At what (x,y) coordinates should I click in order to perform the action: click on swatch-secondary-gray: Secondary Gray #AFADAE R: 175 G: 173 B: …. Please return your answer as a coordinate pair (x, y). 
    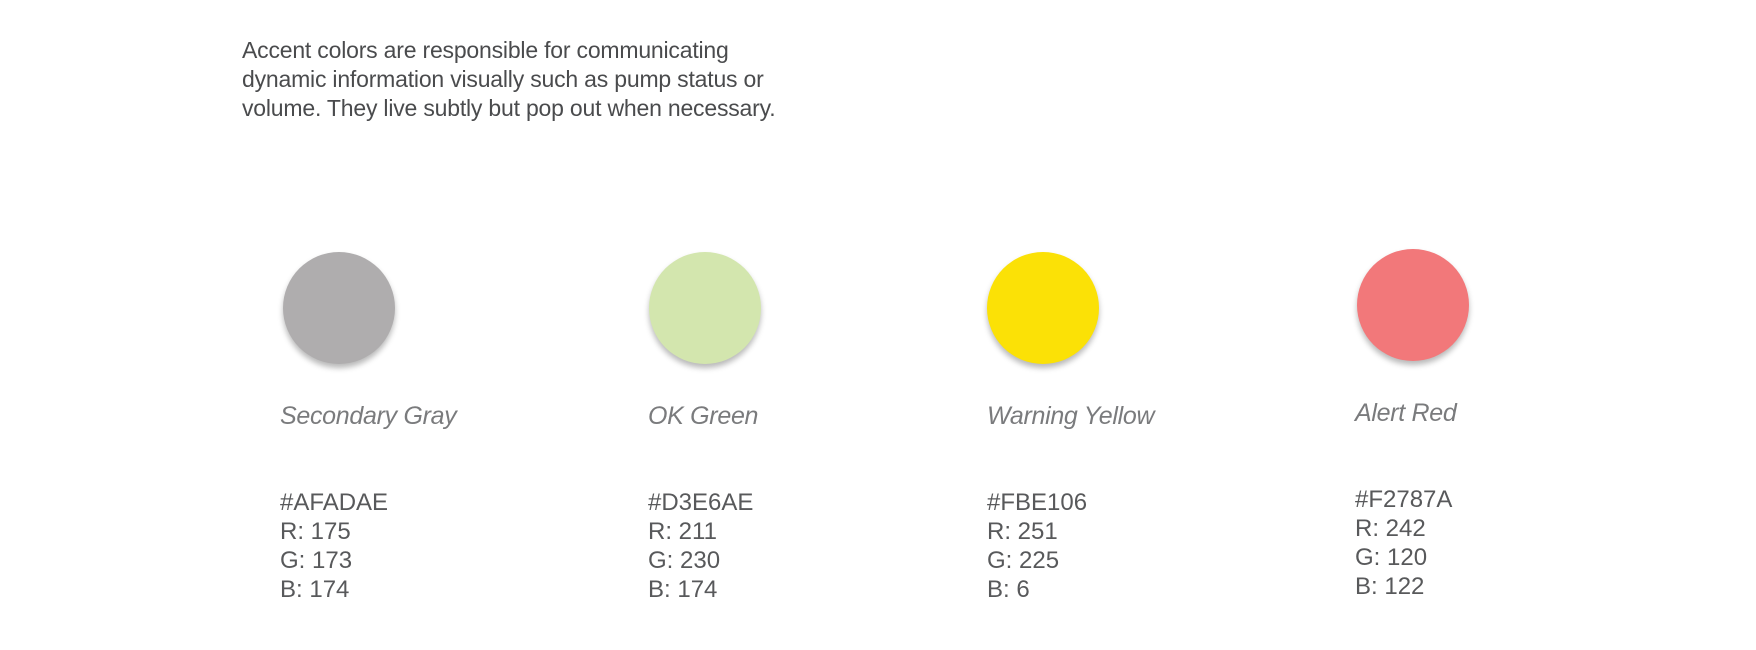
    Looking at the image, I should click on (460, 450).